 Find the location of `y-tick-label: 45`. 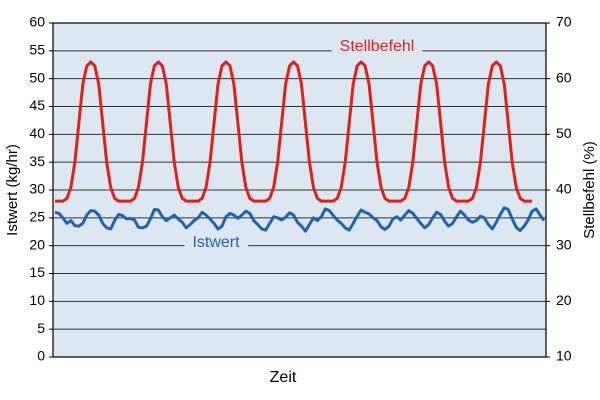

y-tick-label: 45 is located at coordinates (37, 105).